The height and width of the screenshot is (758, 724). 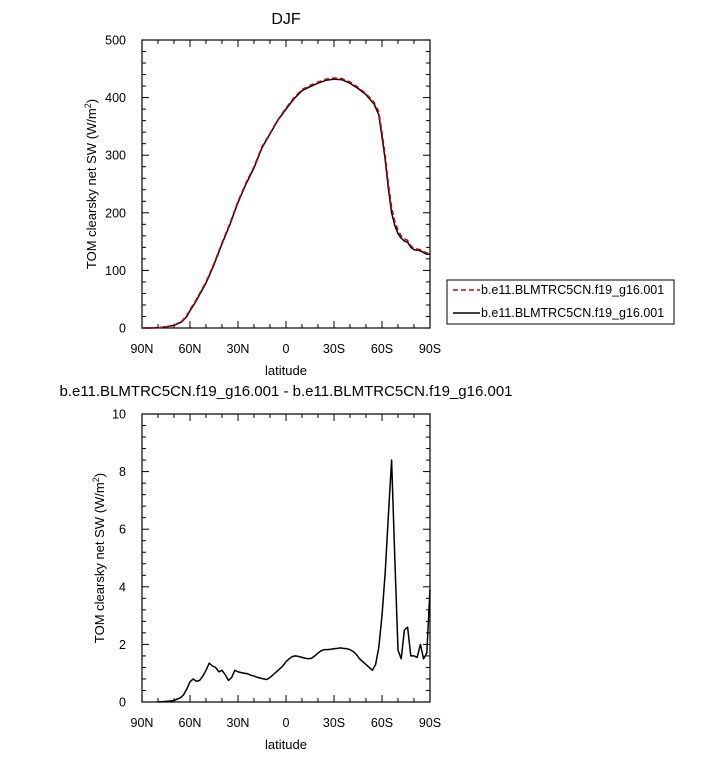 What do you see at coordinates (96, 479) in the screenshot?
I see `bottom-y-axis-label-superscript: 2` at bounding box center [96, 479].